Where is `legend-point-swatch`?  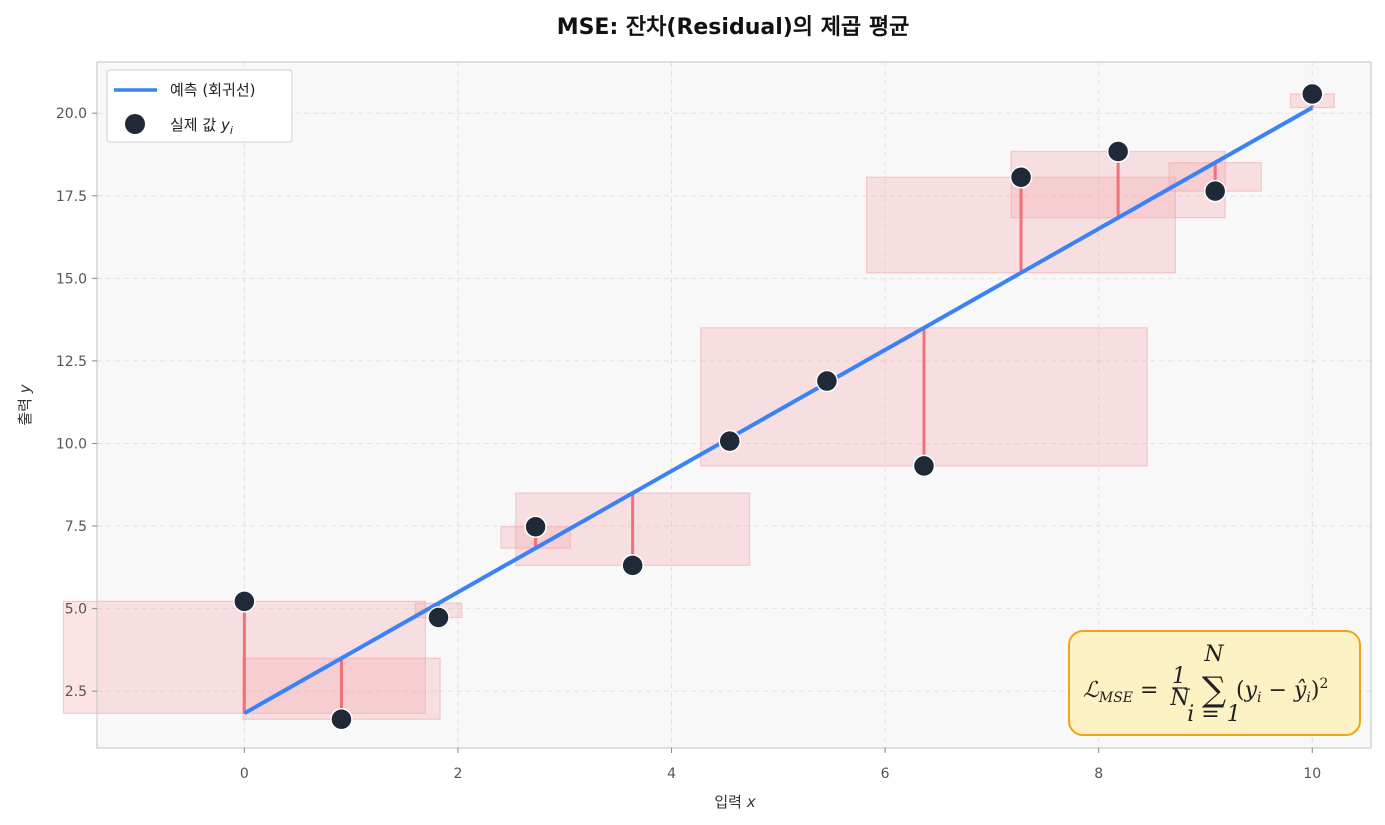
legend-point-swatch is located at coordinates (135, 124).